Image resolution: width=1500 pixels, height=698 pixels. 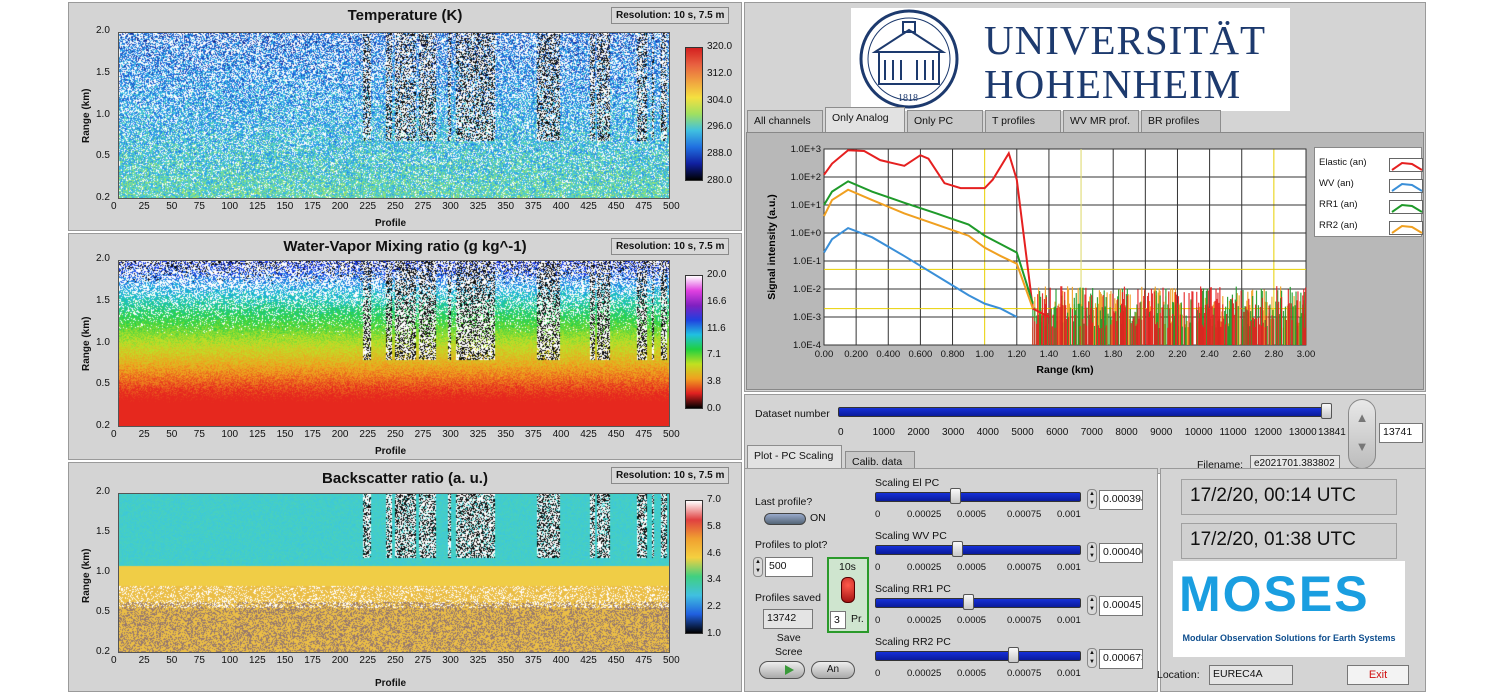 What do you see at coordinates (1274, 354) in the screenshot?
I see `x-tick-label: 2.80` at bounding box center [1274, 354].